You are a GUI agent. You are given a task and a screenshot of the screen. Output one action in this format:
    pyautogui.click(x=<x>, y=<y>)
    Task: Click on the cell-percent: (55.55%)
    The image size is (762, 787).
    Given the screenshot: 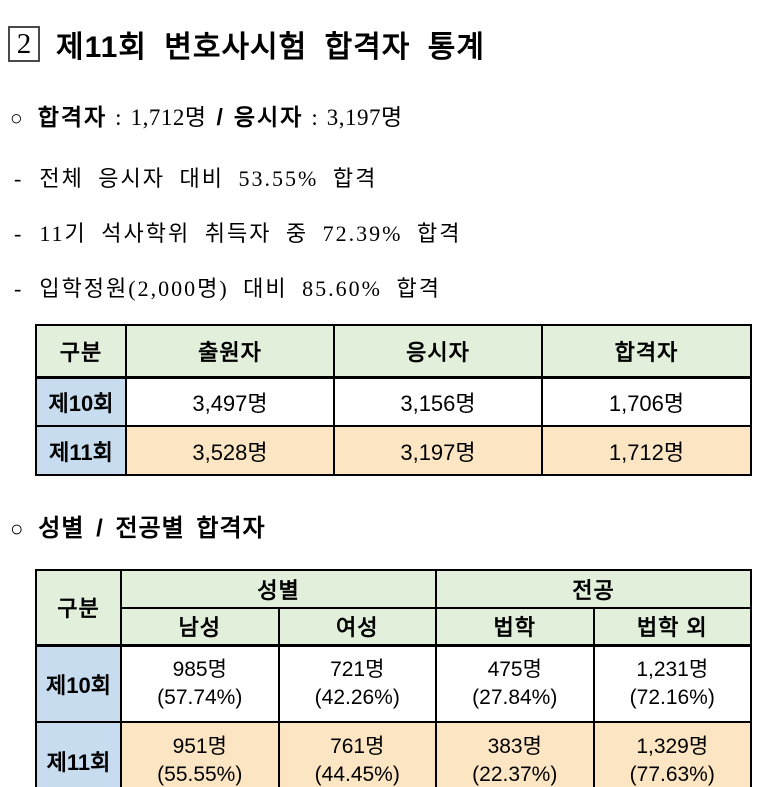 What is the action you would take?
    pyautogui.click(x=200, y=774)
    